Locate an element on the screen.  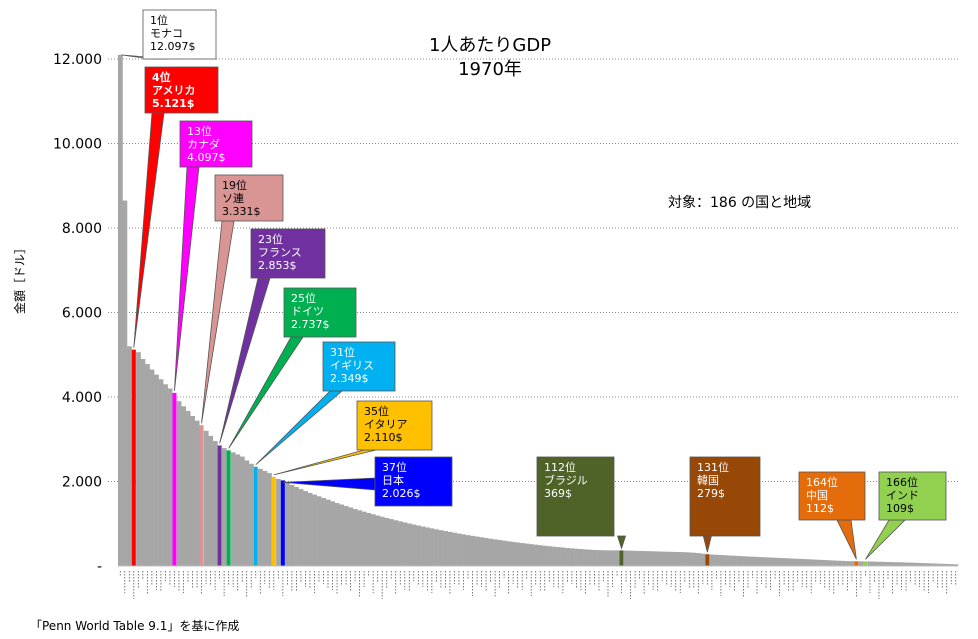
callout-country: ドイツ is located at coordinates (307, 311).